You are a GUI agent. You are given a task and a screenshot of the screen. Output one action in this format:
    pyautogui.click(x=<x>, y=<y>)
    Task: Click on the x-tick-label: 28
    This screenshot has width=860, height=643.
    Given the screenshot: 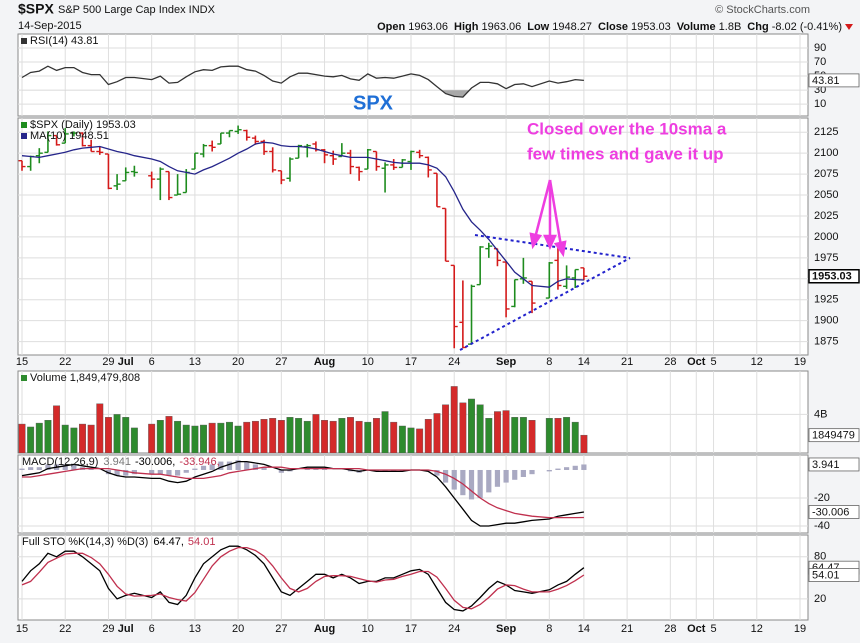 What is the action you would take?
    pyautogui.click(x=670, y=362)
    